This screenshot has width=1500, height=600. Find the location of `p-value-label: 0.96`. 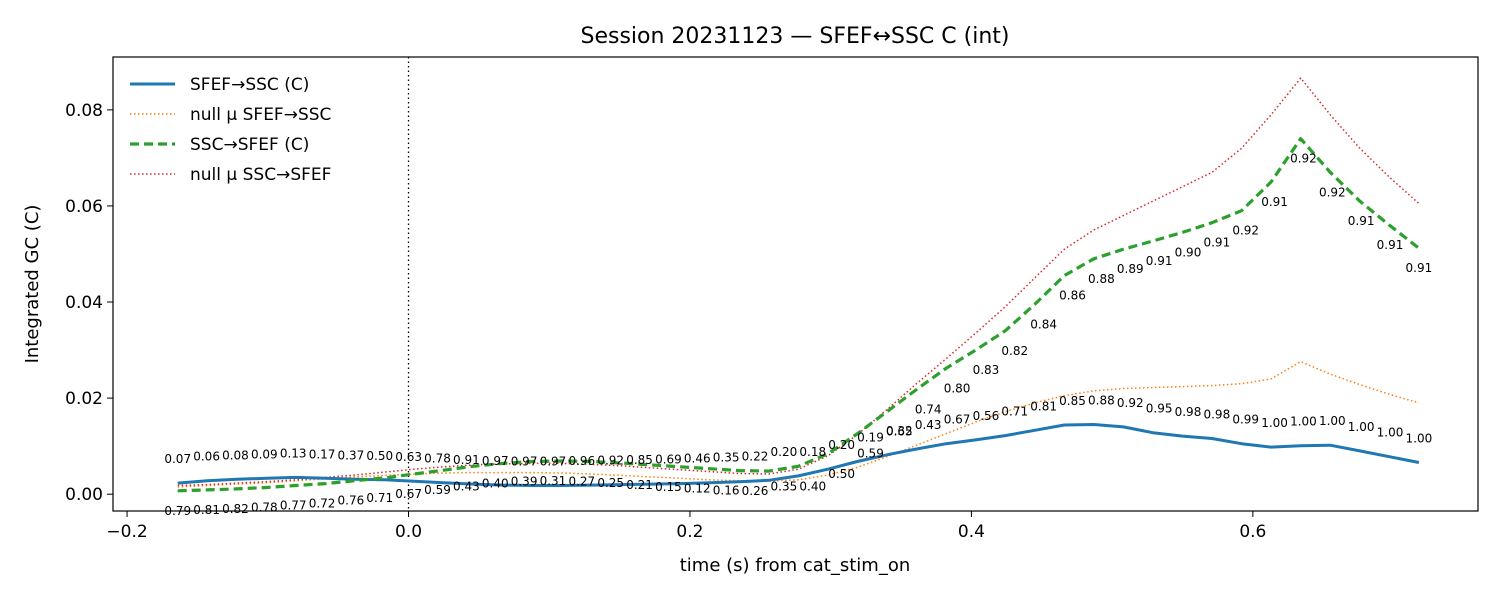

p-value-label: 0.96 is located at coordinates (581, 461).